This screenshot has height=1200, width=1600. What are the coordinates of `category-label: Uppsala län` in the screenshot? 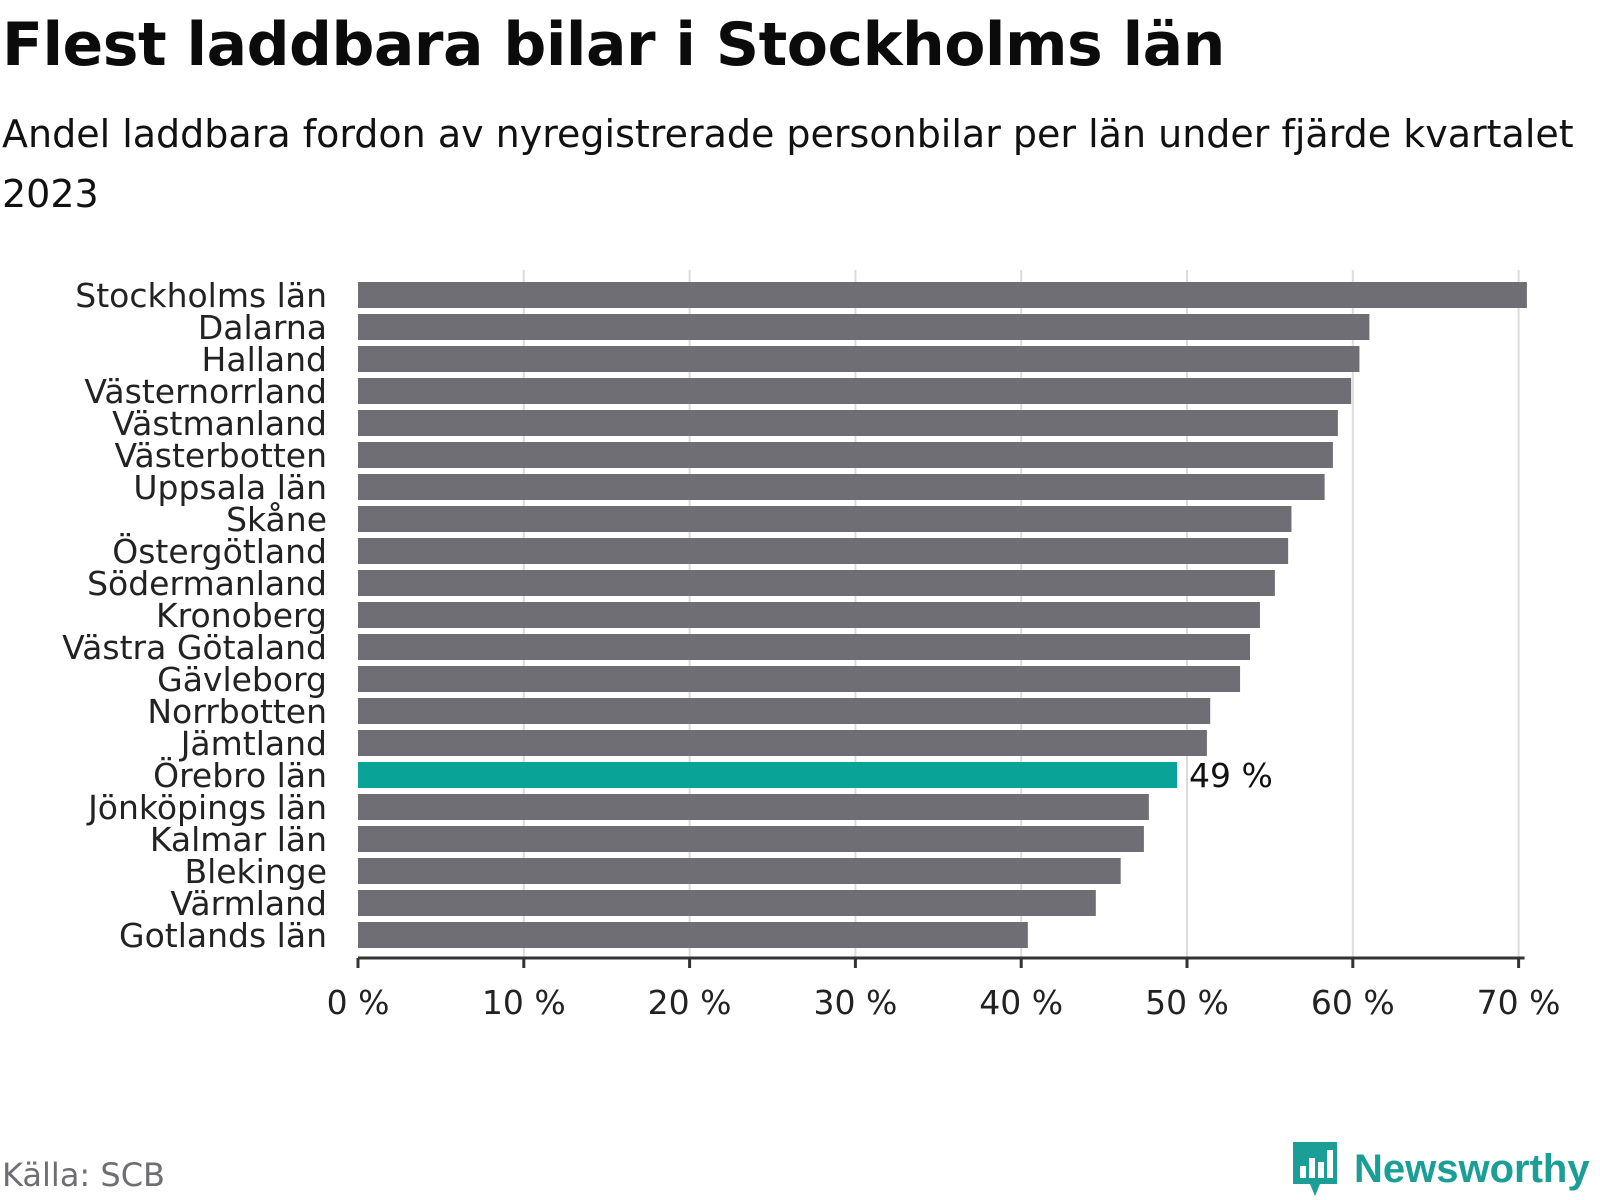 It's located at (230, 487).